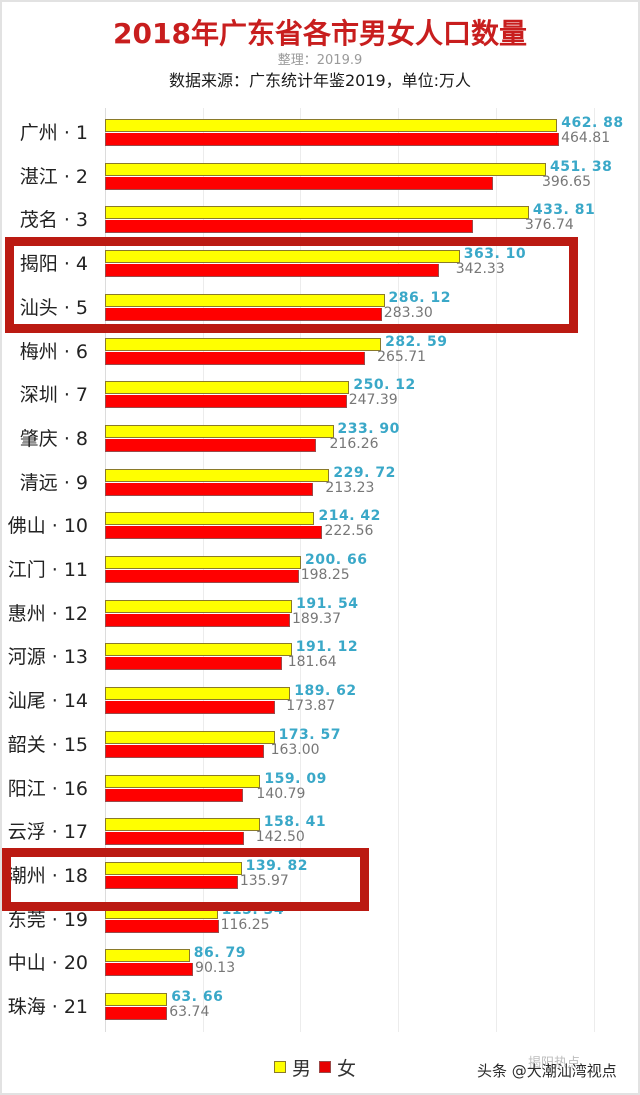  Describe the element at coordinates (53, 264) in the screenshot. I see `category-label: 揭阳 · 4` at that location.